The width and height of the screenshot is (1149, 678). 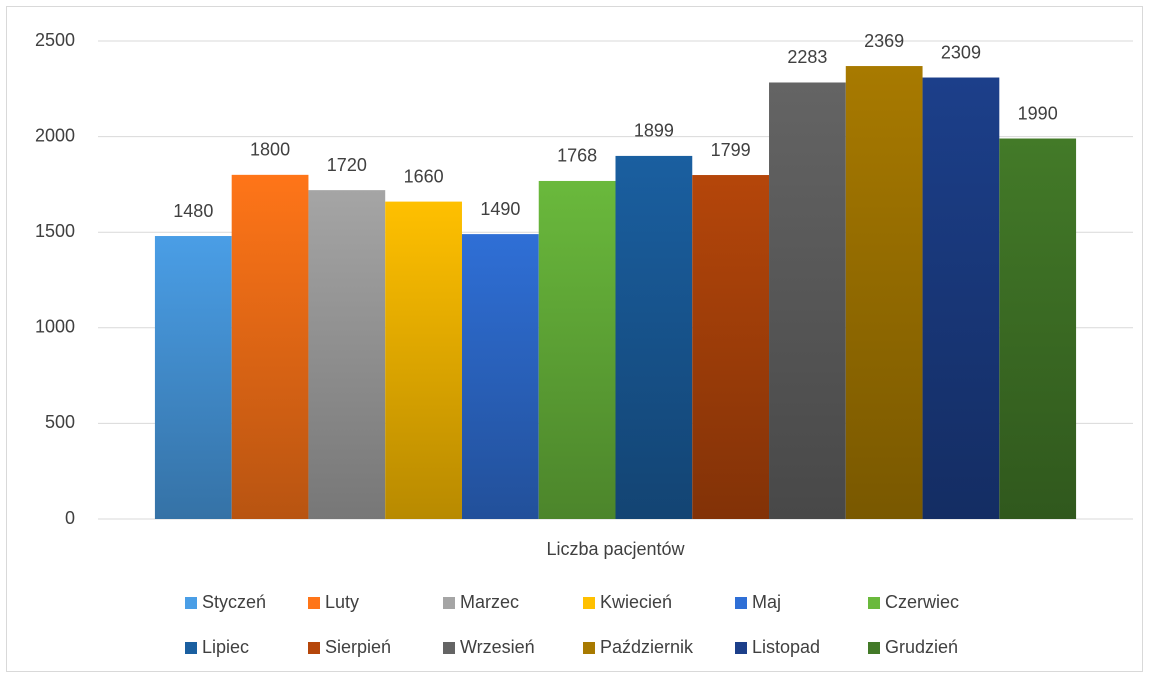 I want to click on y-tick-label: 500, so click(x=60, y=422).